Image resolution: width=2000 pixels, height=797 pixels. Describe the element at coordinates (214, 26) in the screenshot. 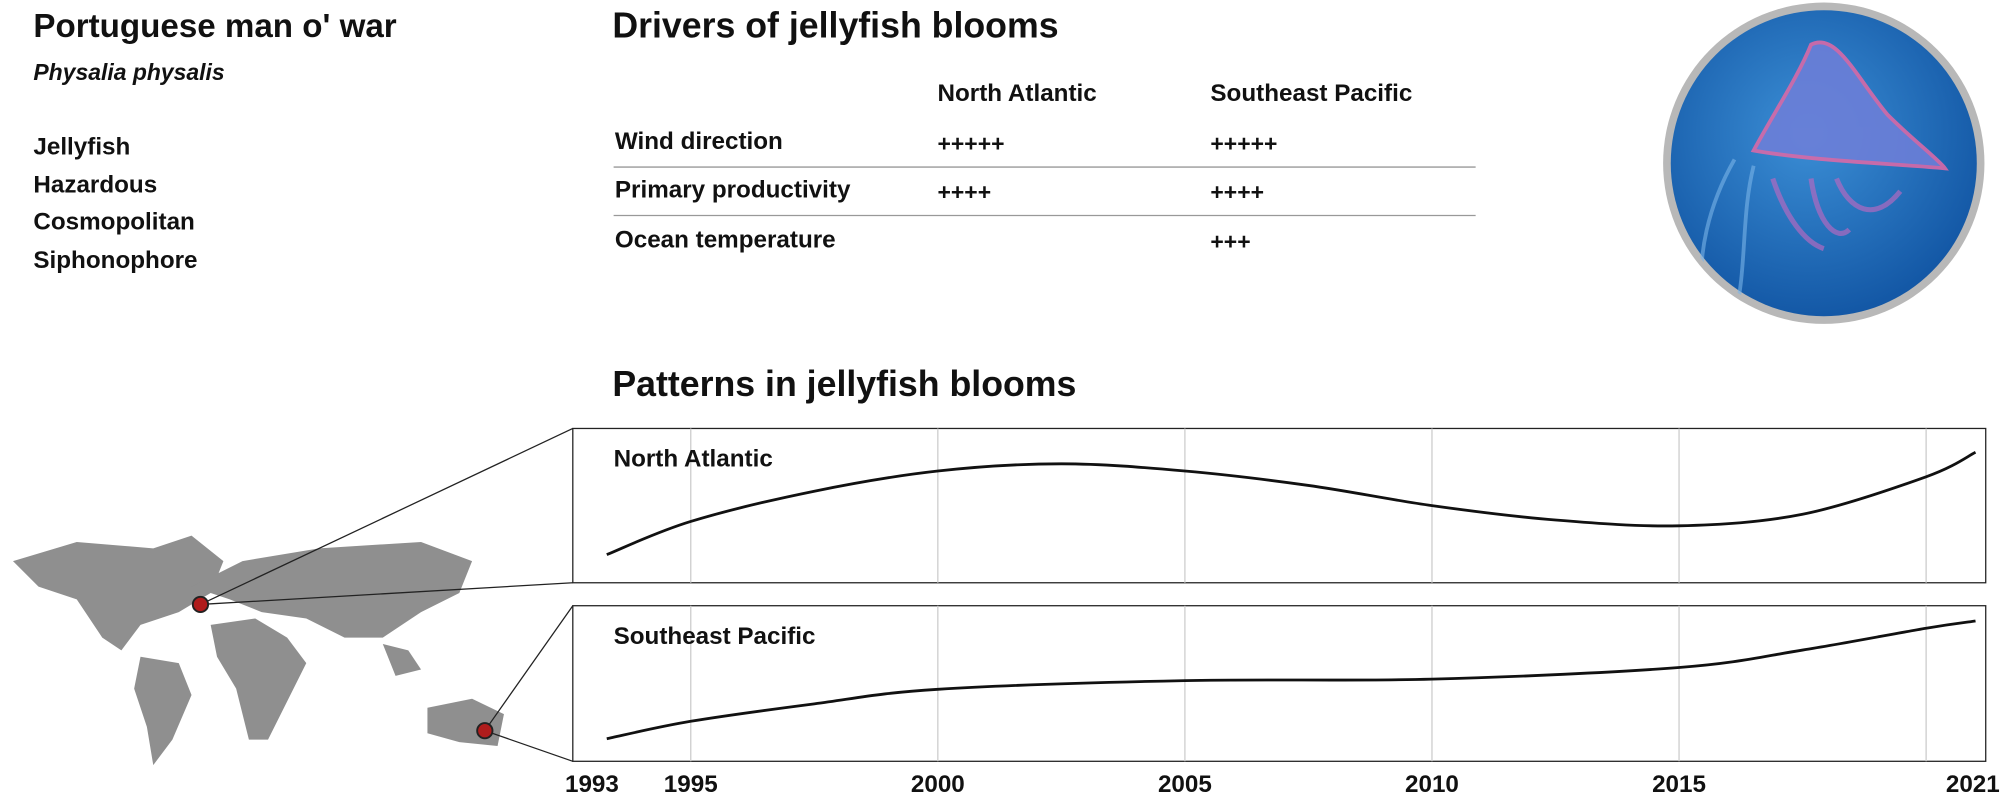

I see `species-name: Portuguese man o' war` at that location.